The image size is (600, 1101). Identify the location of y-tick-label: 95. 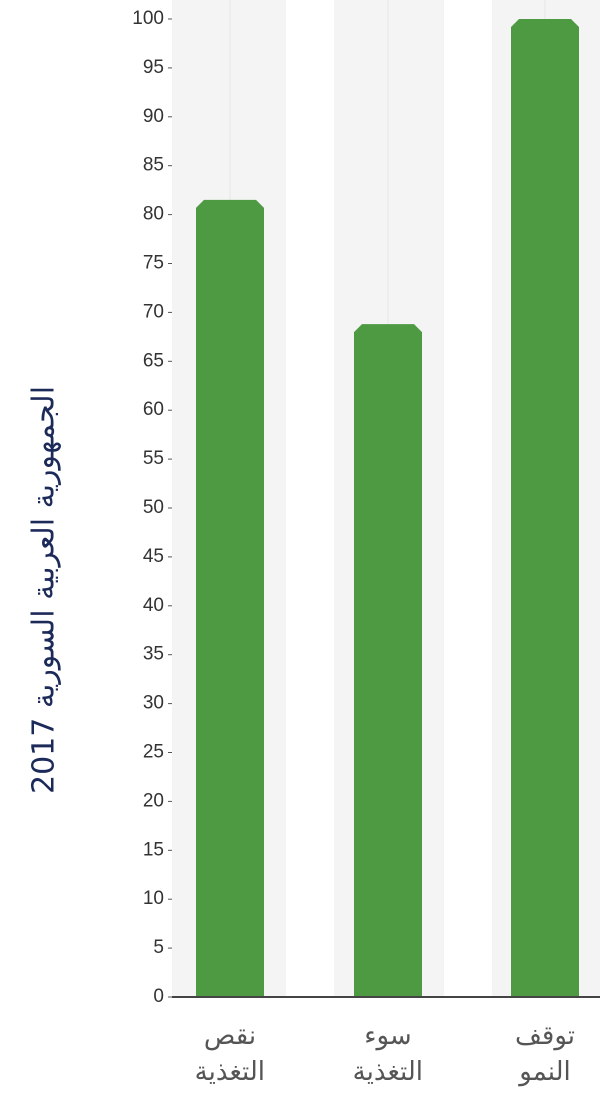
(153, 67).